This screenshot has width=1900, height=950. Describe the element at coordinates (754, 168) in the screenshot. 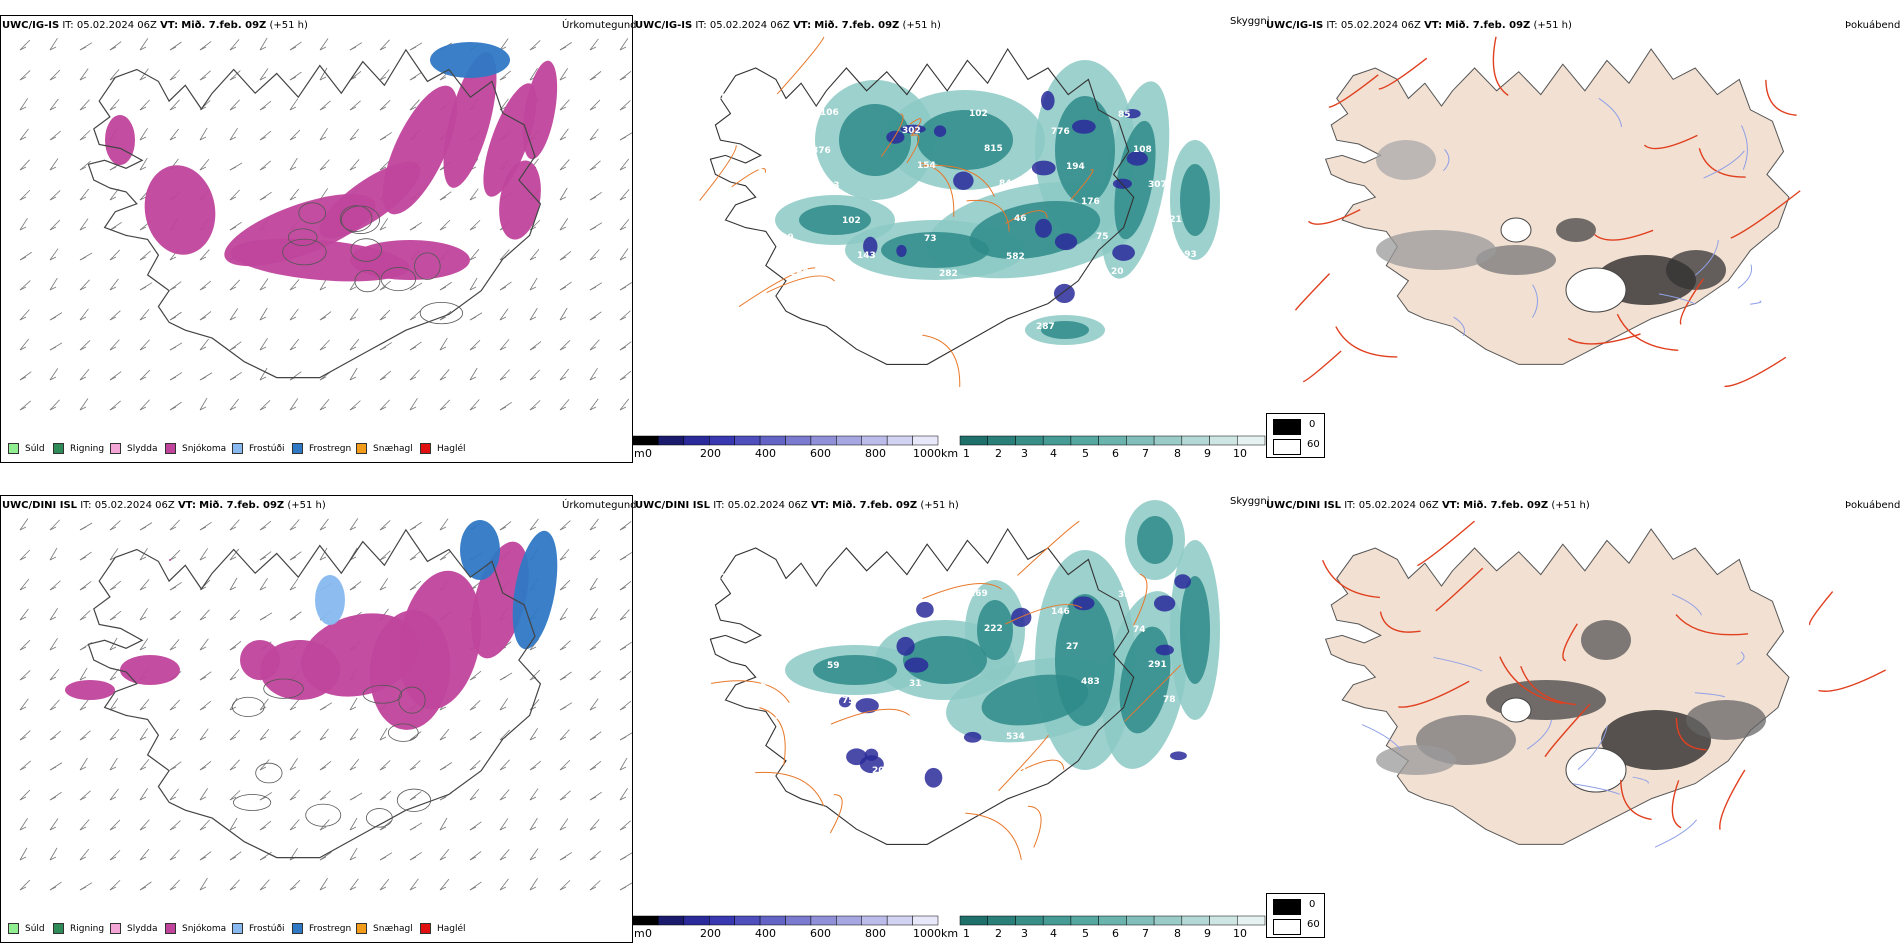

I see `visibility-value-label: 111` at that location.